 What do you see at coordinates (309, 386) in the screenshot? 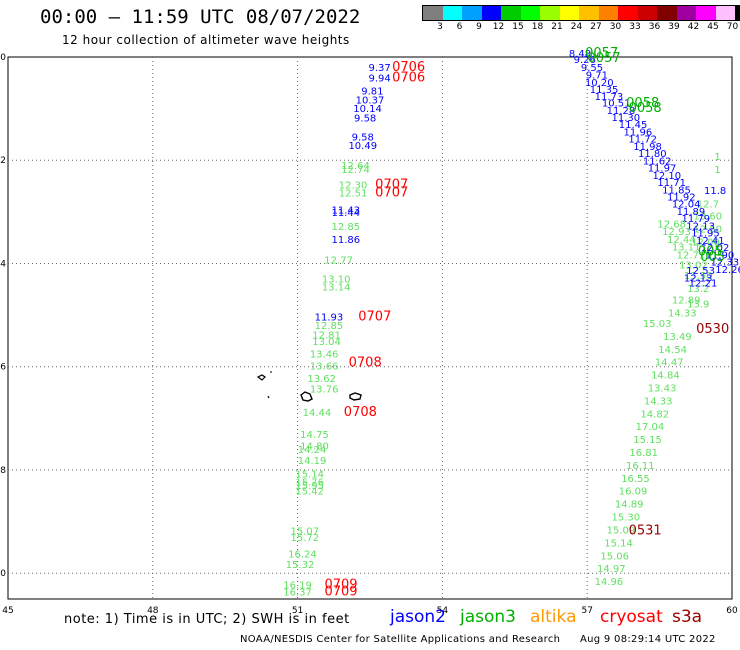
I see `islands` at bounding box center [309, 386].